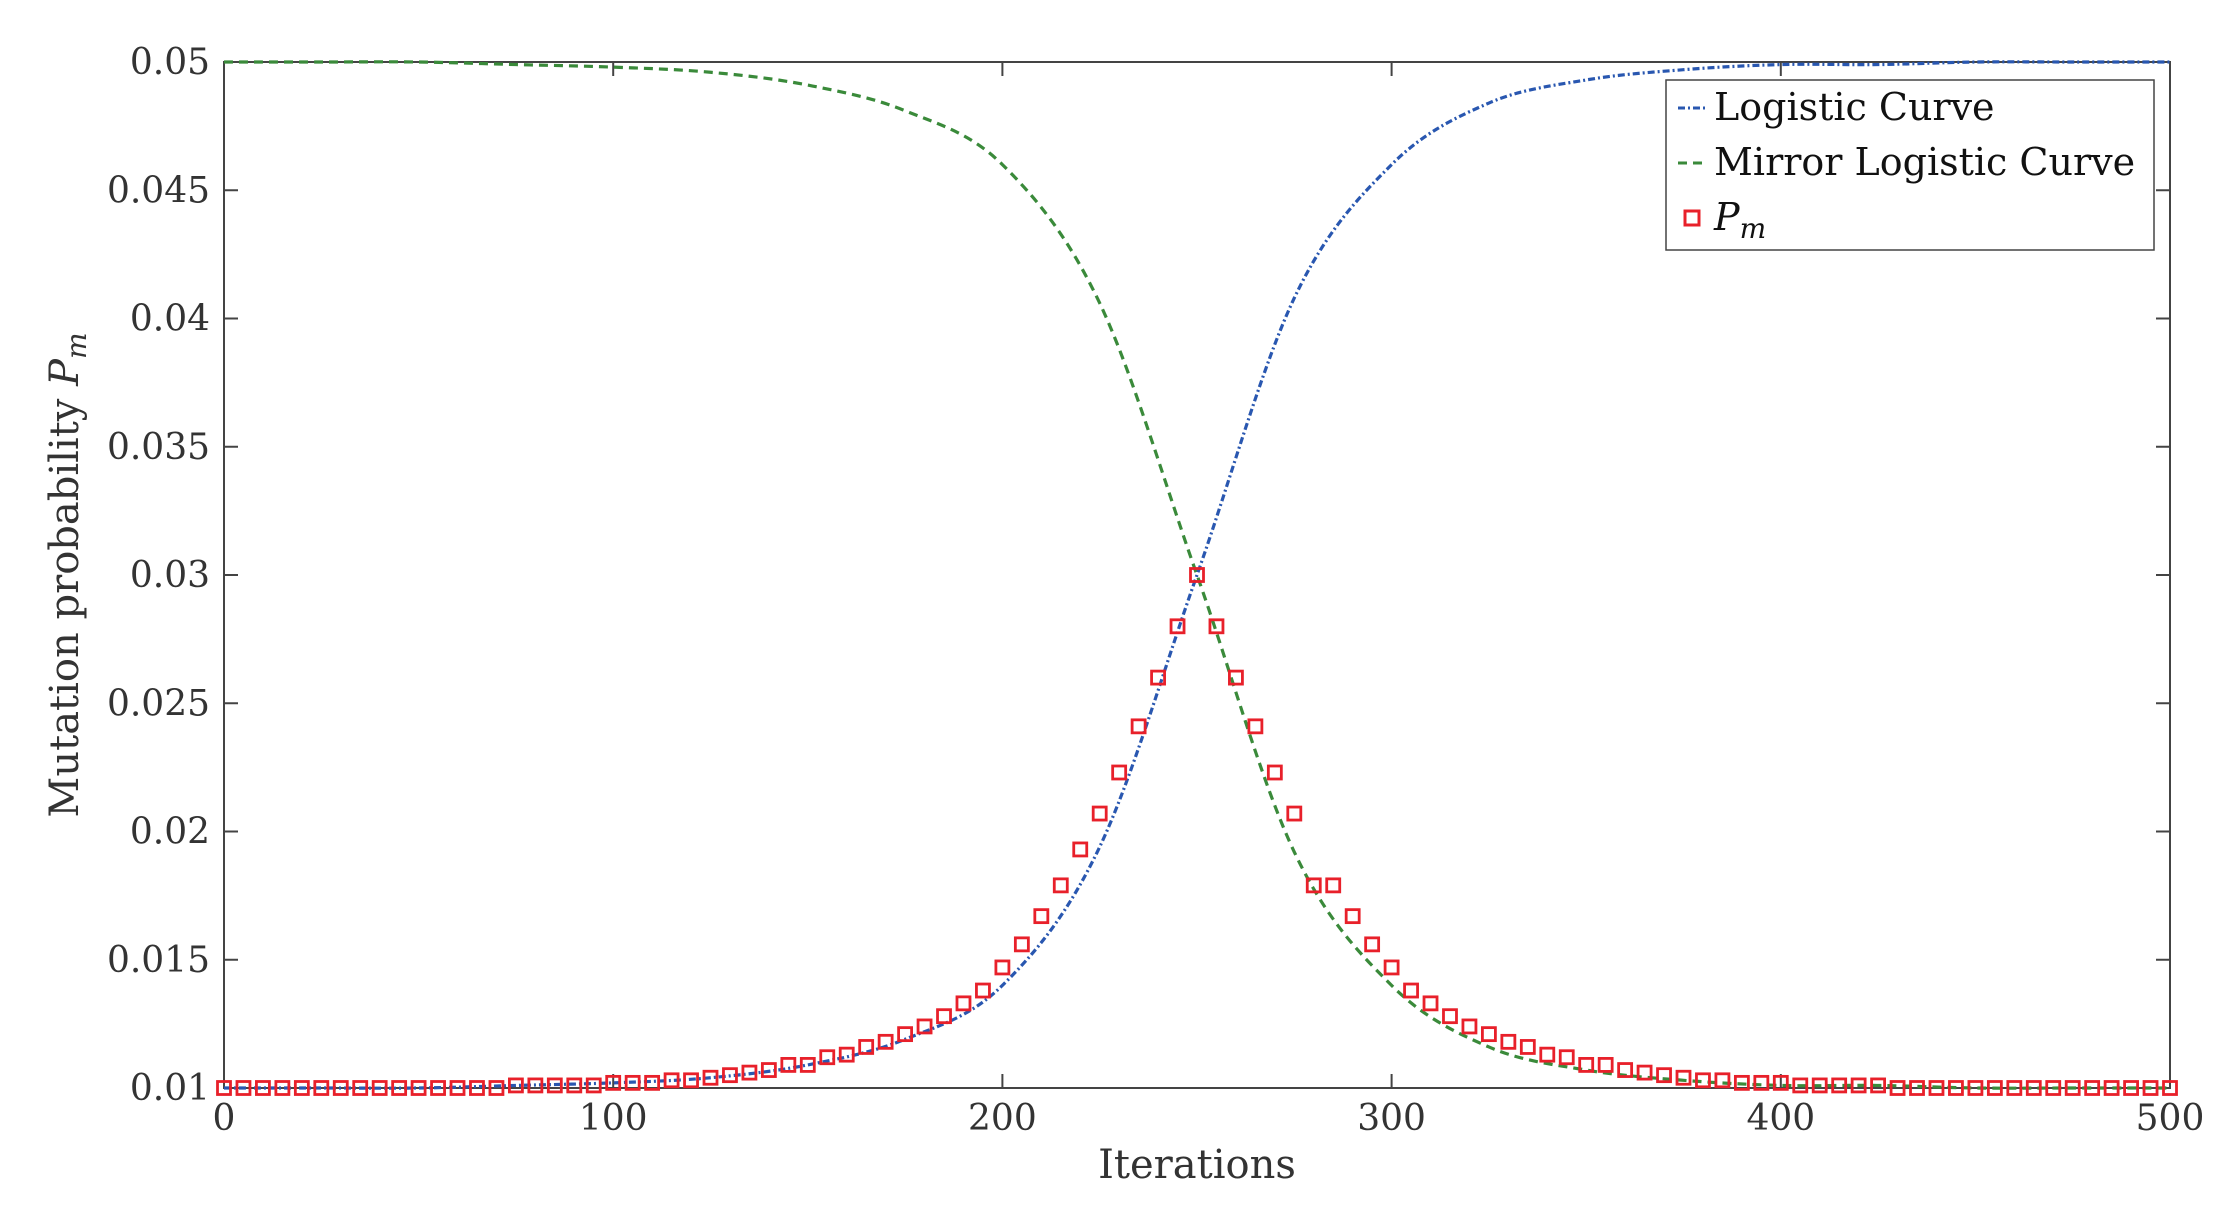 This screenshot has width=2225, height=1206. I want to click on y-axis-title: Mutation probability Pm, so click(67, 574).